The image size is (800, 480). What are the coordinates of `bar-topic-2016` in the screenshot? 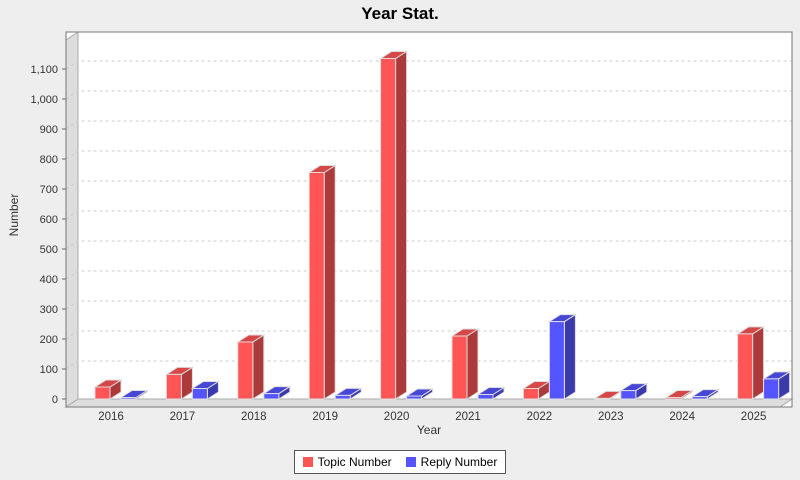 It's located at (108, 389).